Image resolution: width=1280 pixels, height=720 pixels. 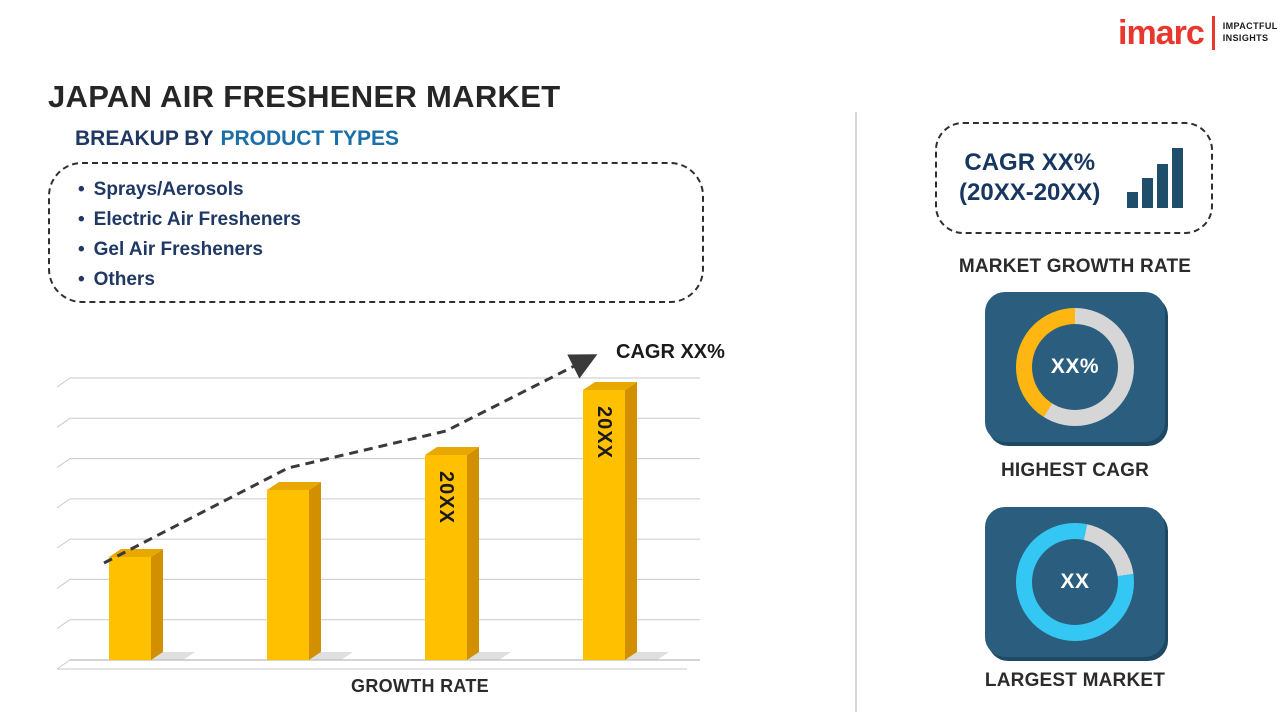 I want to click on imarc-logo-text: imarc, so click(x=1161, y=33).